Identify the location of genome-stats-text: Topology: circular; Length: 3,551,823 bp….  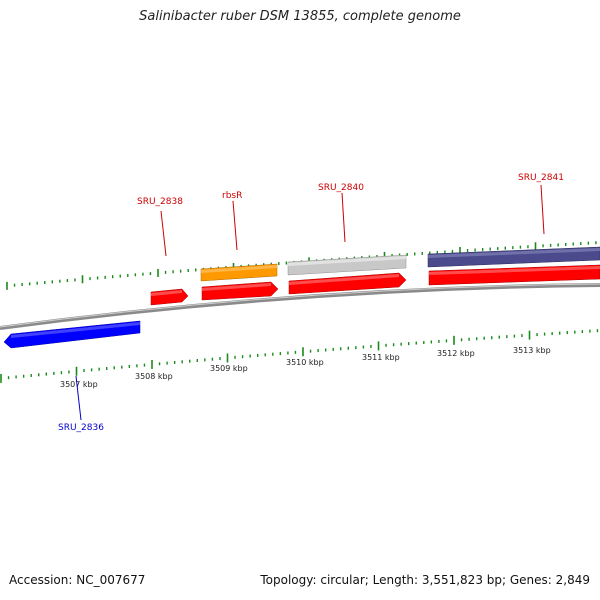
(425, 580).